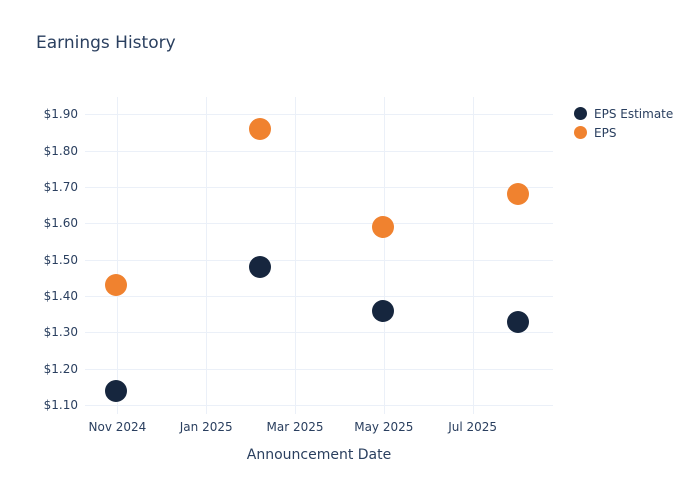 This screenshot has width=700, height=500. Describe the element at coordinates (473, 427) in the screenshot. I see `x-tick-label: Jul 2025` at that location.